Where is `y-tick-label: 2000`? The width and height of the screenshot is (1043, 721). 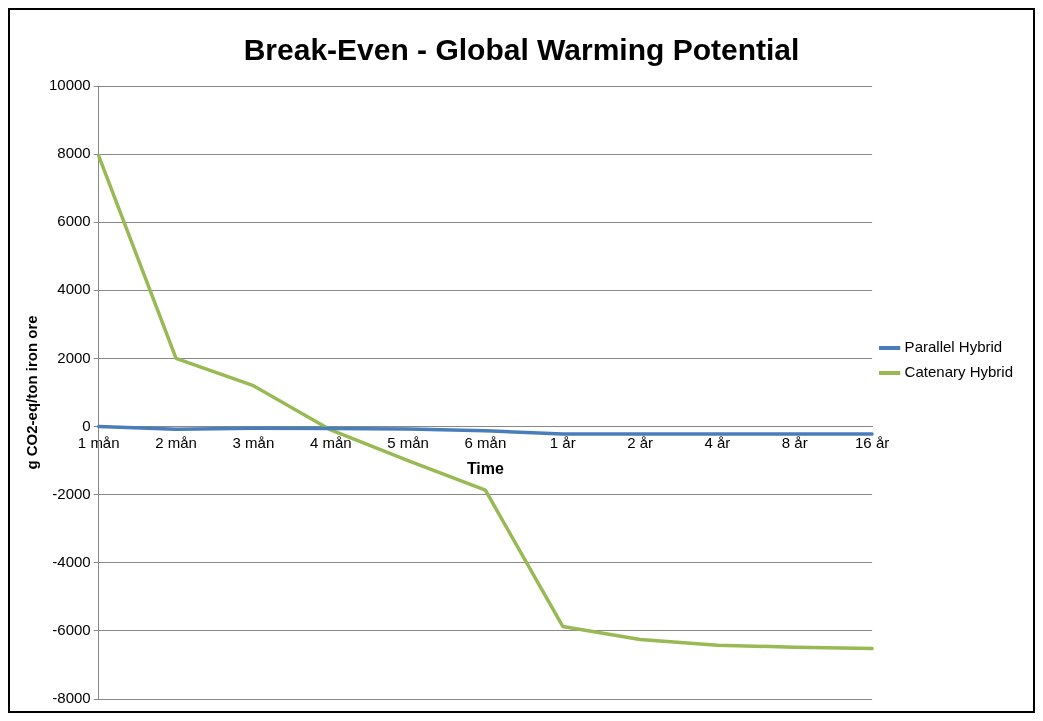 y-tick-label: 2000 is located at coordinates (74, 357).